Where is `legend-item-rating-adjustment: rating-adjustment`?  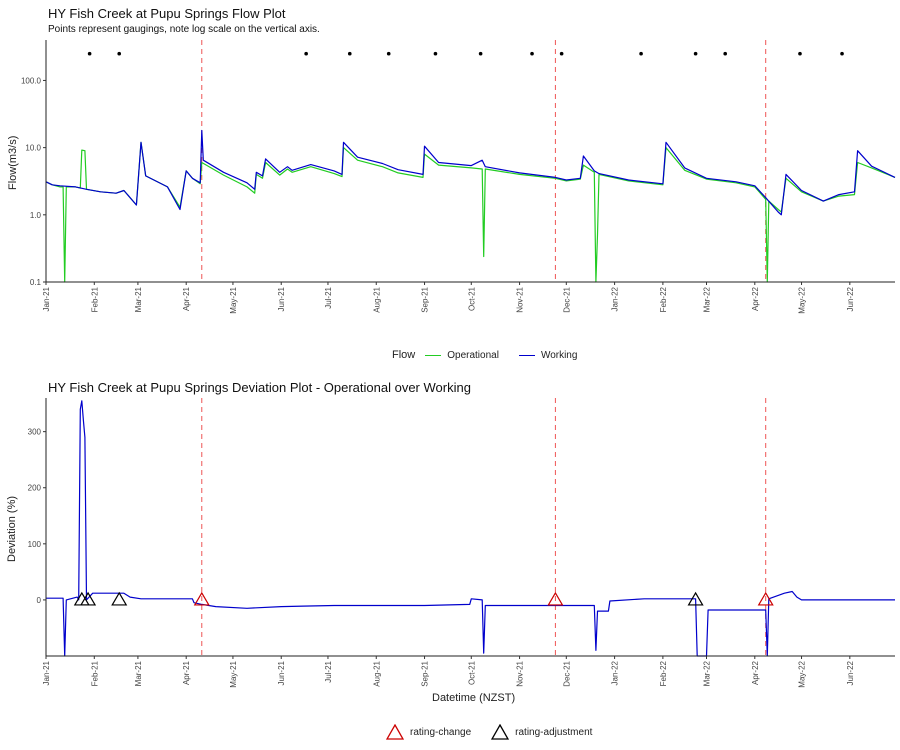 legend-item-rating-adjustment: rating-adjustment is located at coordinates (541, 732).